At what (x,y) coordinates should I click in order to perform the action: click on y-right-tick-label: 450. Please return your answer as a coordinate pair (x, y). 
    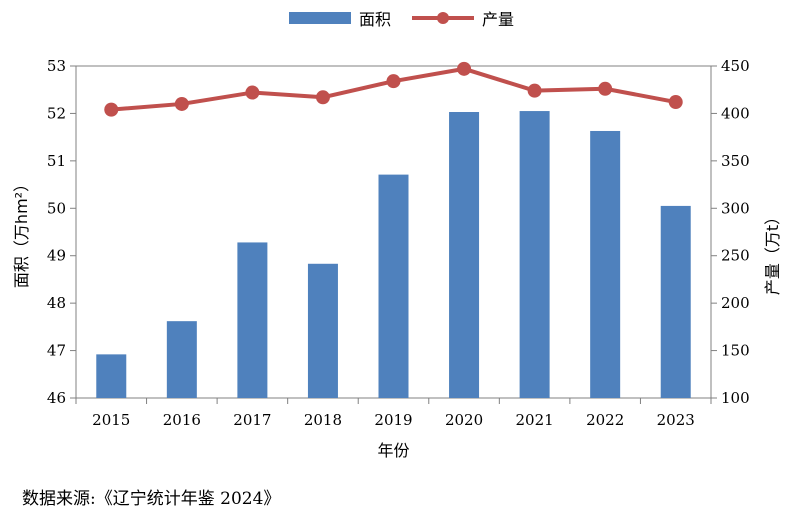
    Looking at the image, I should click on (735, 66).